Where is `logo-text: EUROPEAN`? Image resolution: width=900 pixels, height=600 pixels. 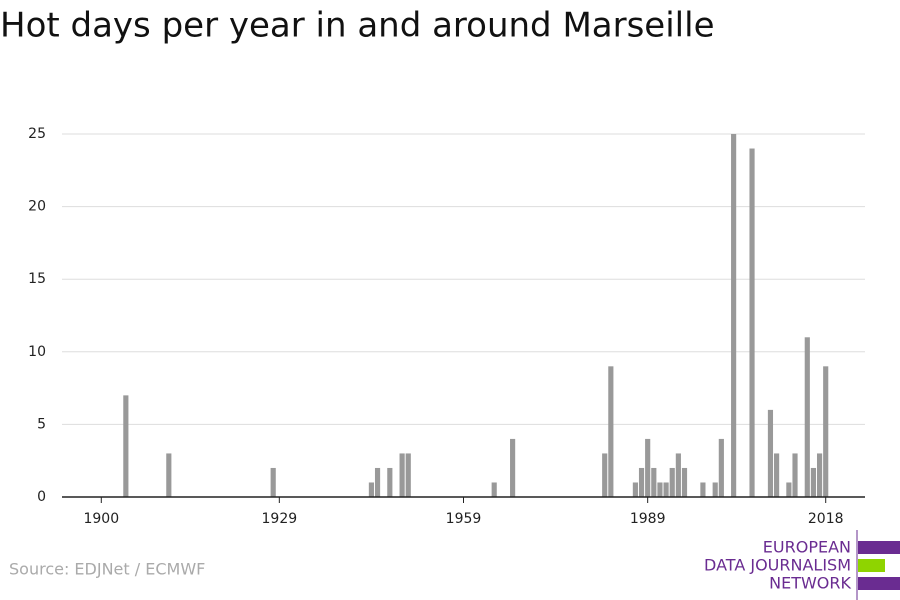 logo-text: EUROPEAN is located at coordinates (807, 547).